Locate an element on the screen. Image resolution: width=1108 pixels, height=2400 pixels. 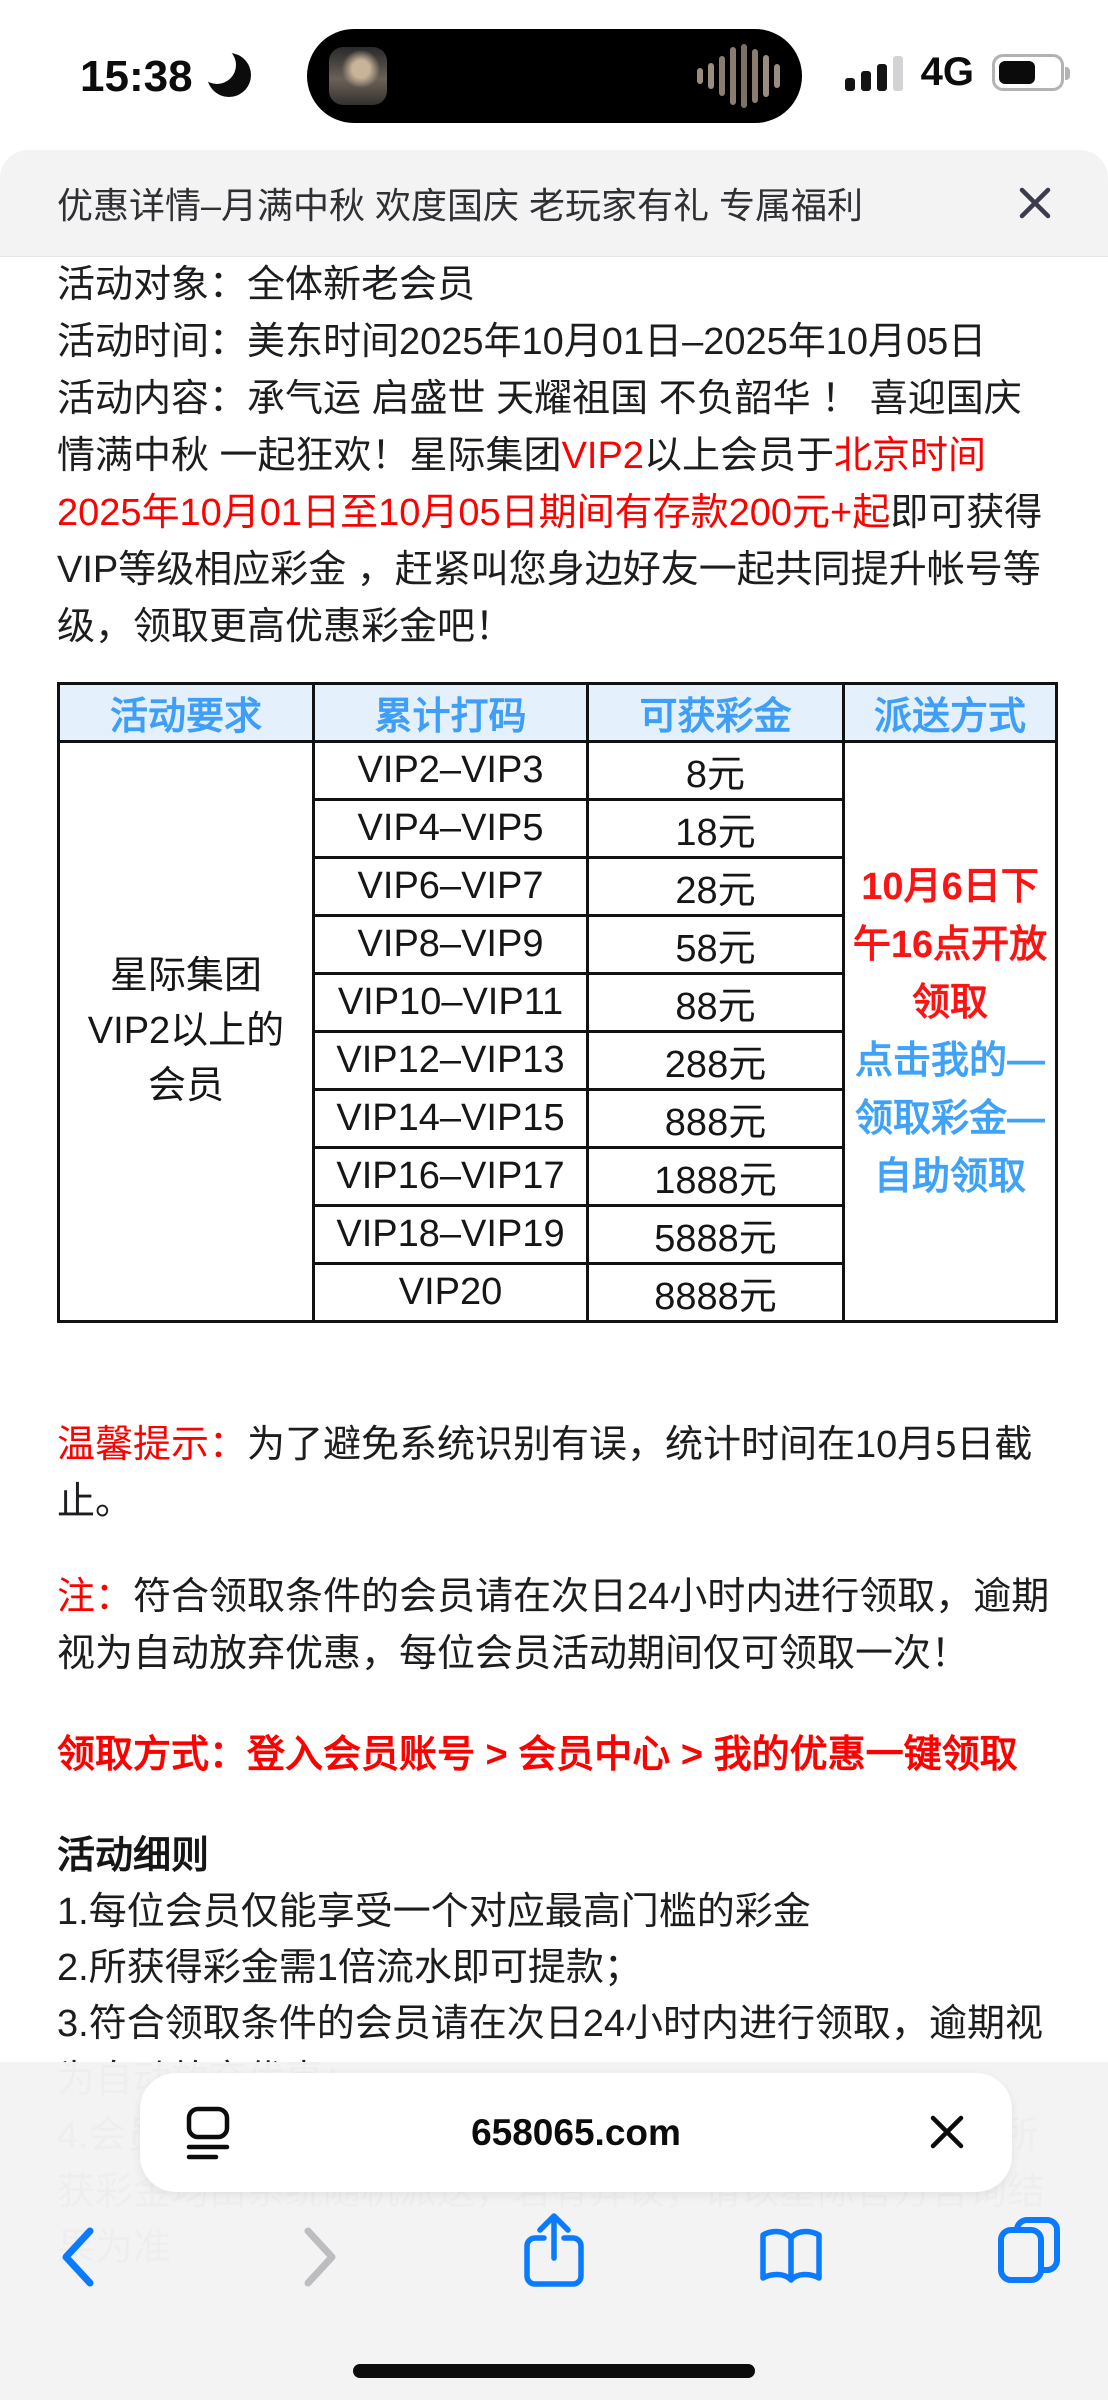
activity-target-line: 活动对象：全体新老会员 is located at coordinates (266, 285).